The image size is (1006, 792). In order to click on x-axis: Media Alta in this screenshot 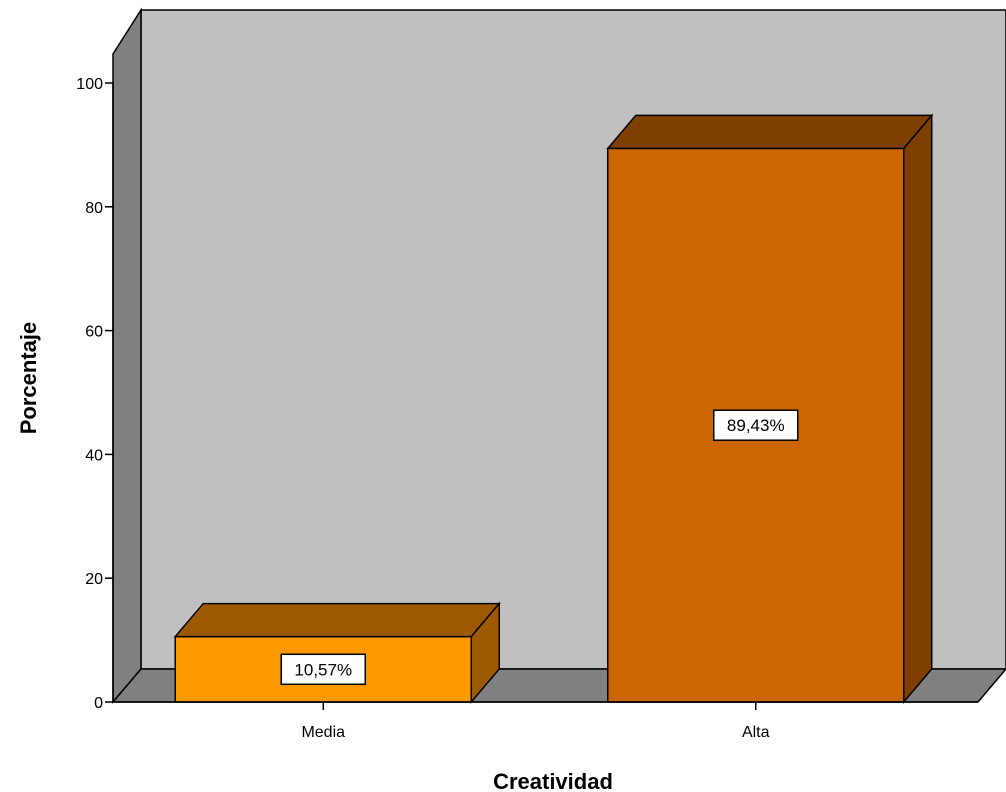, I will do `click(545, 721)`.